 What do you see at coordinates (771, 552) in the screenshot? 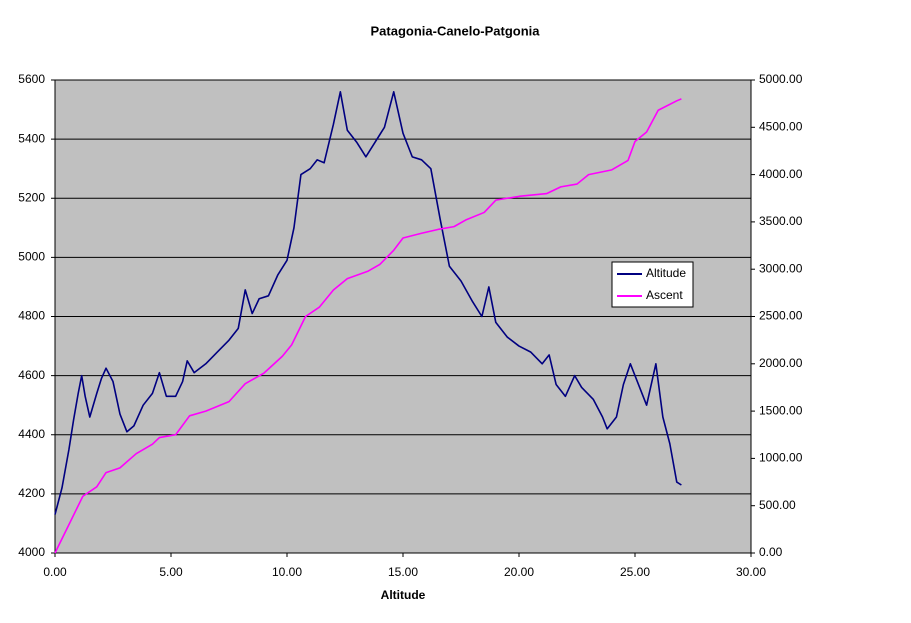
I see `y2-tick-label: 0.00` at bounding box center [771, 552].